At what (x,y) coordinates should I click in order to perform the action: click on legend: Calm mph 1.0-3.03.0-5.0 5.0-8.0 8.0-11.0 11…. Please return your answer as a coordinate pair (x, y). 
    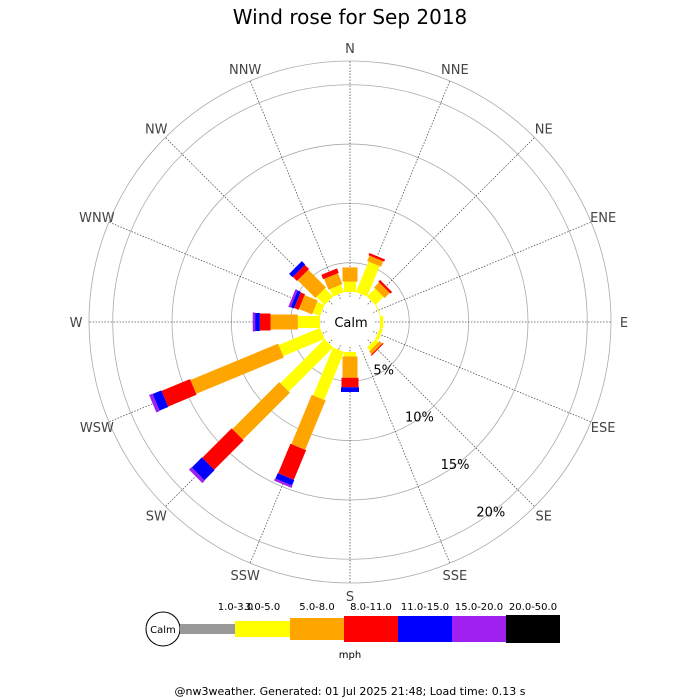
    Looking at the image, I should click on (352, 631).